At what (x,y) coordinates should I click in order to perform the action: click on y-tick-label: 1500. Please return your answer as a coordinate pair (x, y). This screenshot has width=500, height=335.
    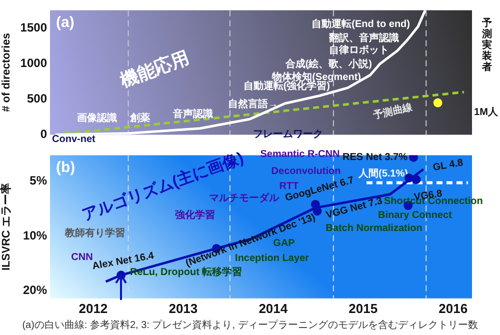
    Looking at the image, I should click on (34, 27).